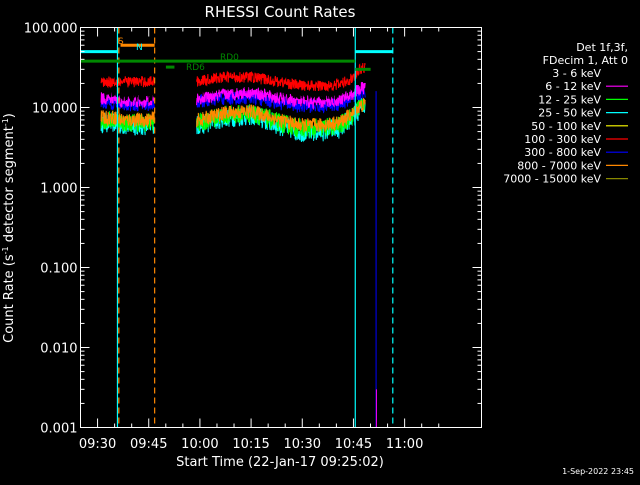 This screenshot has height=485, width=640. I want to click on x-tick-label: 10:00, so click(199, 444).